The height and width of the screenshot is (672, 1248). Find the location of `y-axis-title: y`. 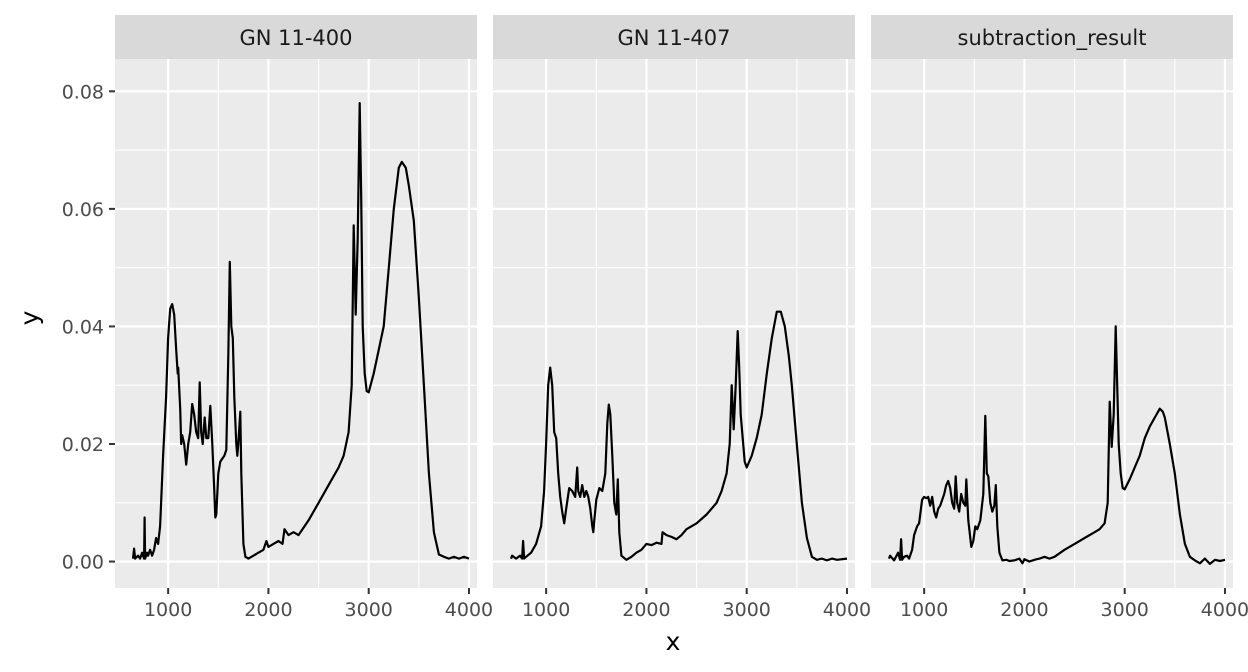

y-axis-title: y is located at coordinates (29, 317).